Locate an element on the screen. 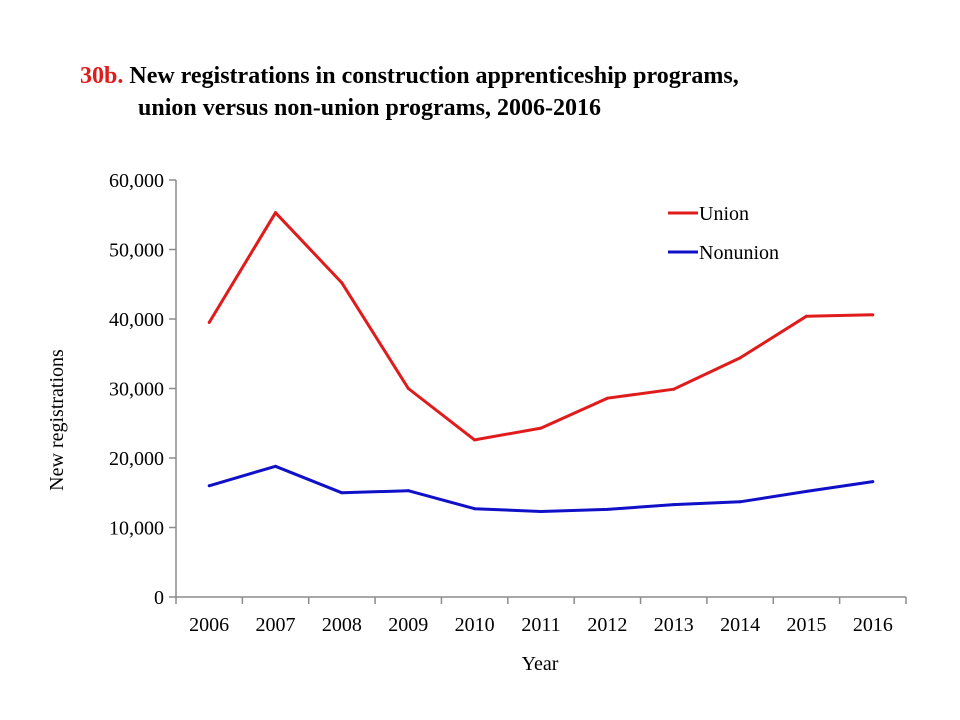  x-tick-label: 2012 is located at coordinates (607, 625).